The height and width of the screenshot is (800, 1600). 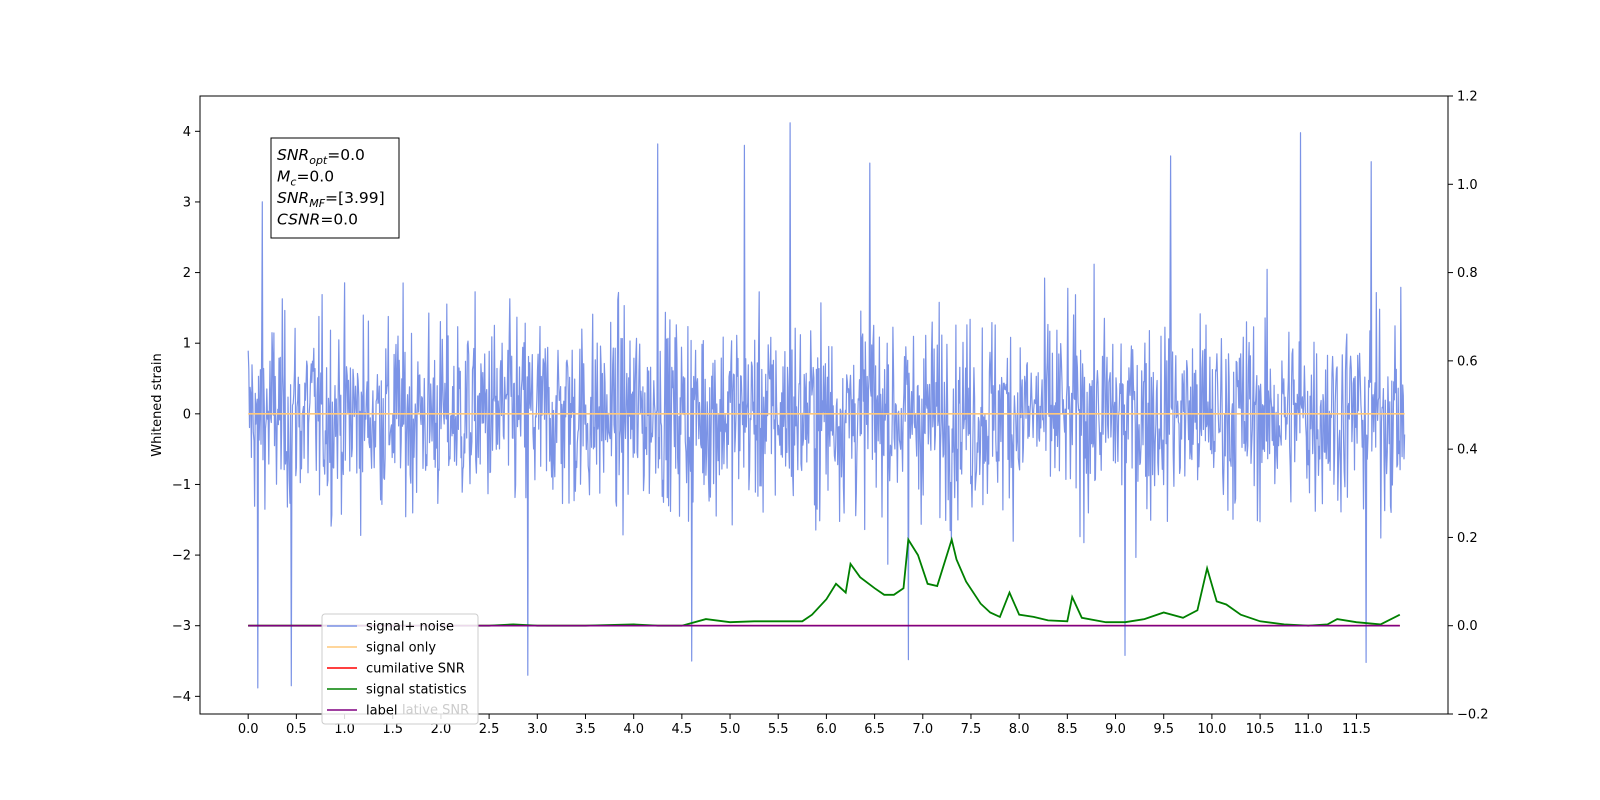 What do you see at coordinates (1467, 361) in the screenshot?
I see `y2-tick-label: 0.6` at bounding box center [1467, 361].